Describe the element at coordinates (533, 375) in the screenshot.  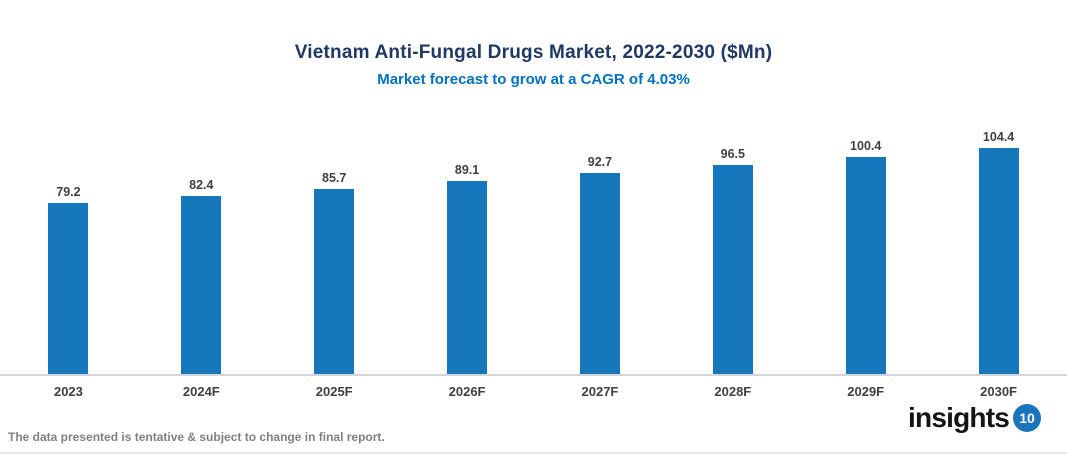
I see `x-axis-line` at that location.